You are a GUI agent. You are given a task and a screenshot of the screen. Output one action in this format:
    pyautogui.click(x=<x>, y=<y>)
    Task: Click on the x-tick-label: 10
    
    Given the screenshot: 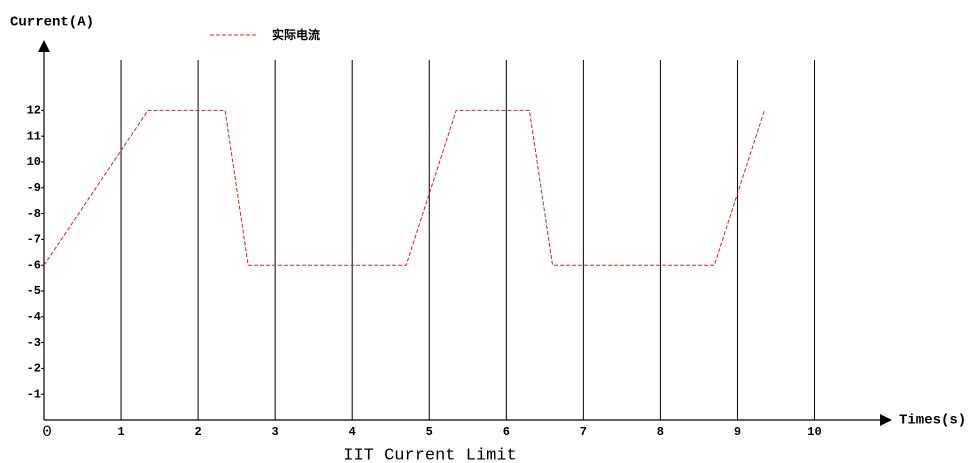 What is the action you would take?
    pyautogui.click(x=814, y=432)
    